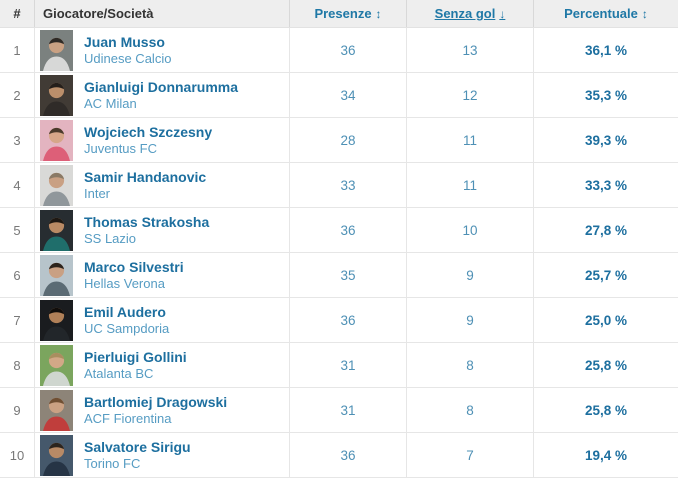 This screenshot has width=678, height=480. What do you see at coordinates (148, 132) in the screenshot?
I see `player-name-link: Wojciech Szczesny` at bounding box center [148, 132].